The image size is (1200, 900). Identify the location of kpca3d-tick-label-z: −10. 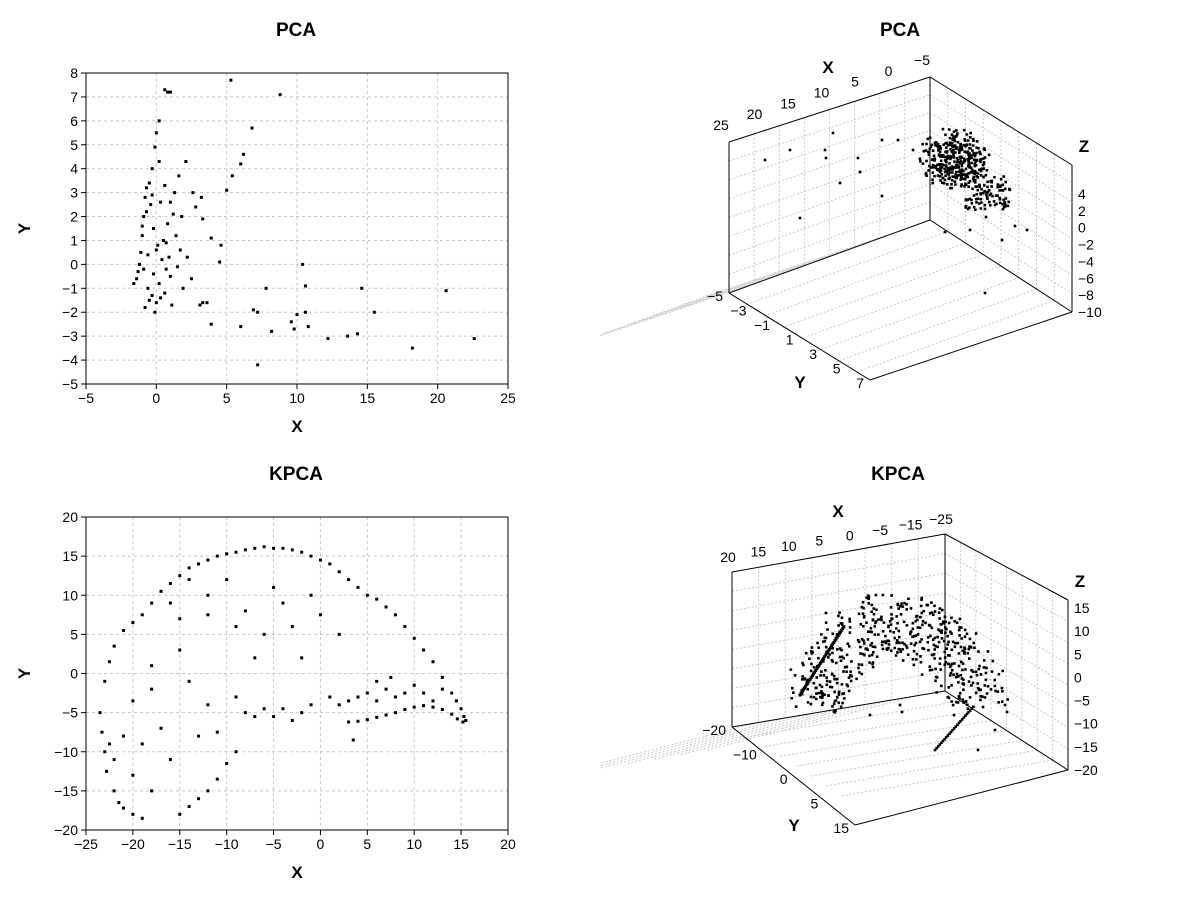
(1086, 724).